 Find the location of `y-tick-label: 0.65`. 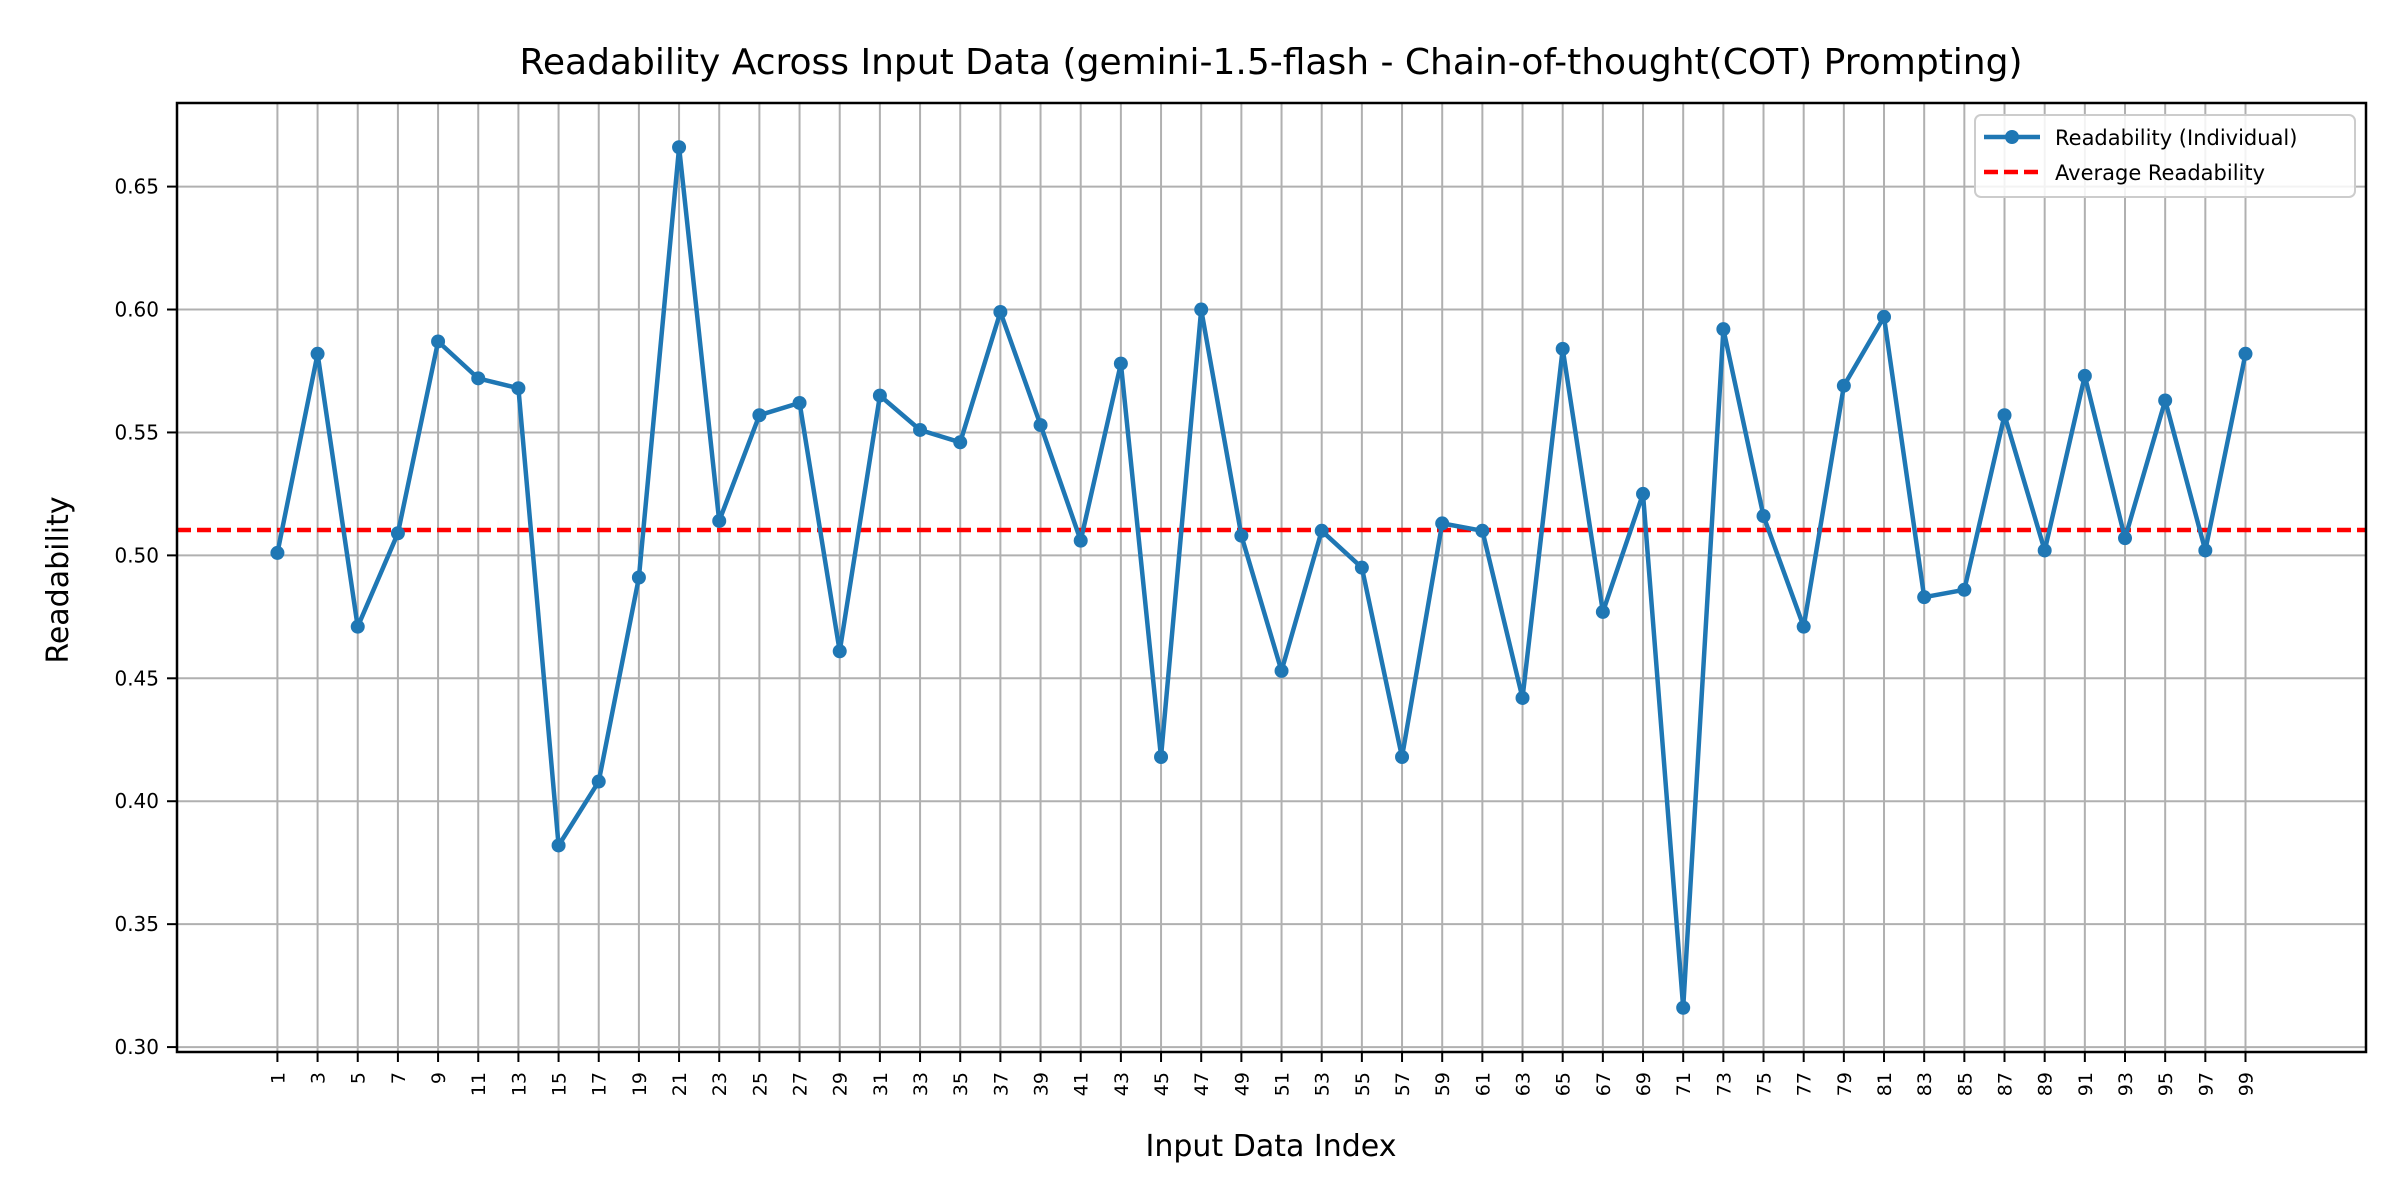

y-tick-label: 0.65 is located at coordinates (136, 187).